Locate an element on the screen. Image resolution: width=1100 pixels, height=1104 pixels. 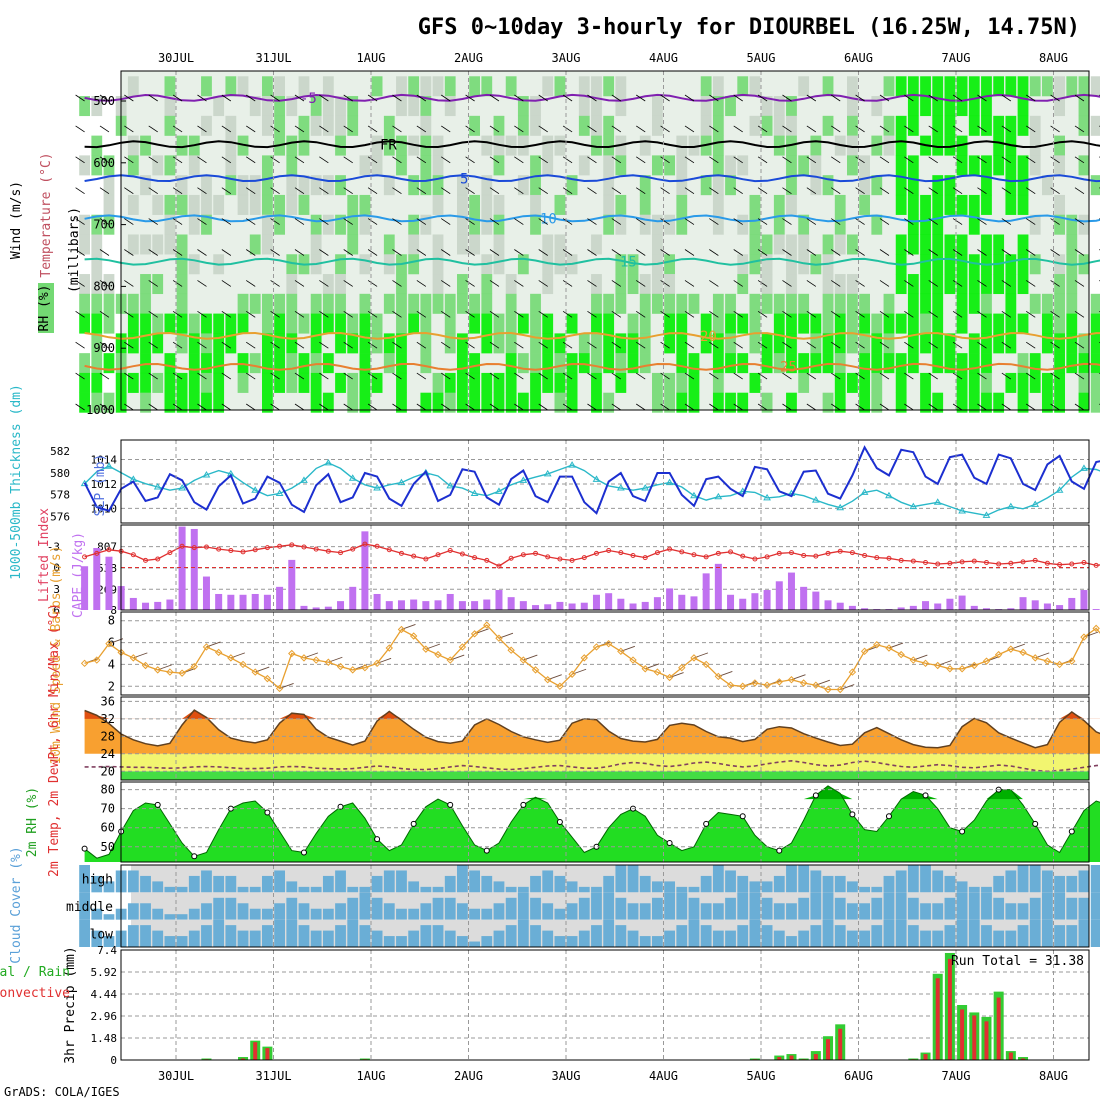
precip-axis-label: 3hr Precip (mm) is located at coordinates (70, 1004).